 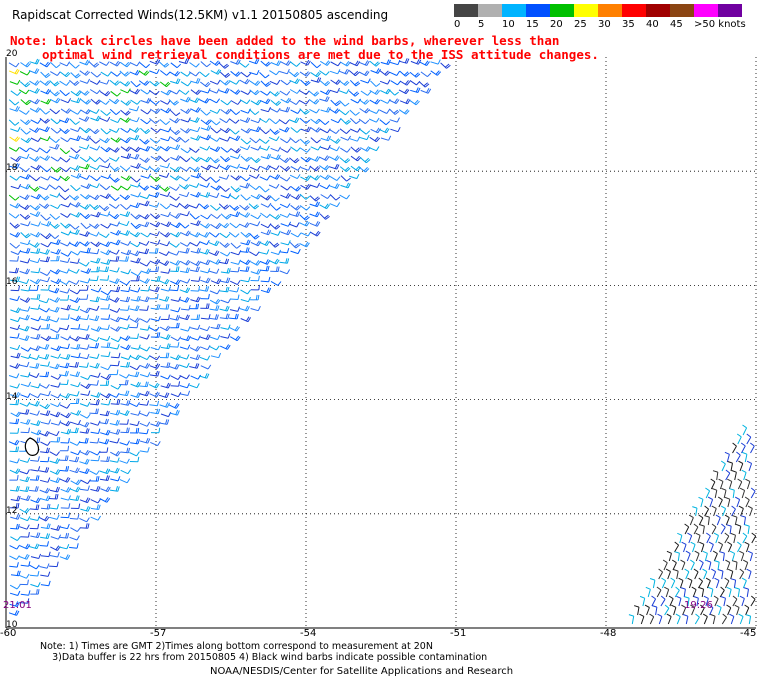 I want to click on y-tick-label: 12, so click(x=12, y=510).